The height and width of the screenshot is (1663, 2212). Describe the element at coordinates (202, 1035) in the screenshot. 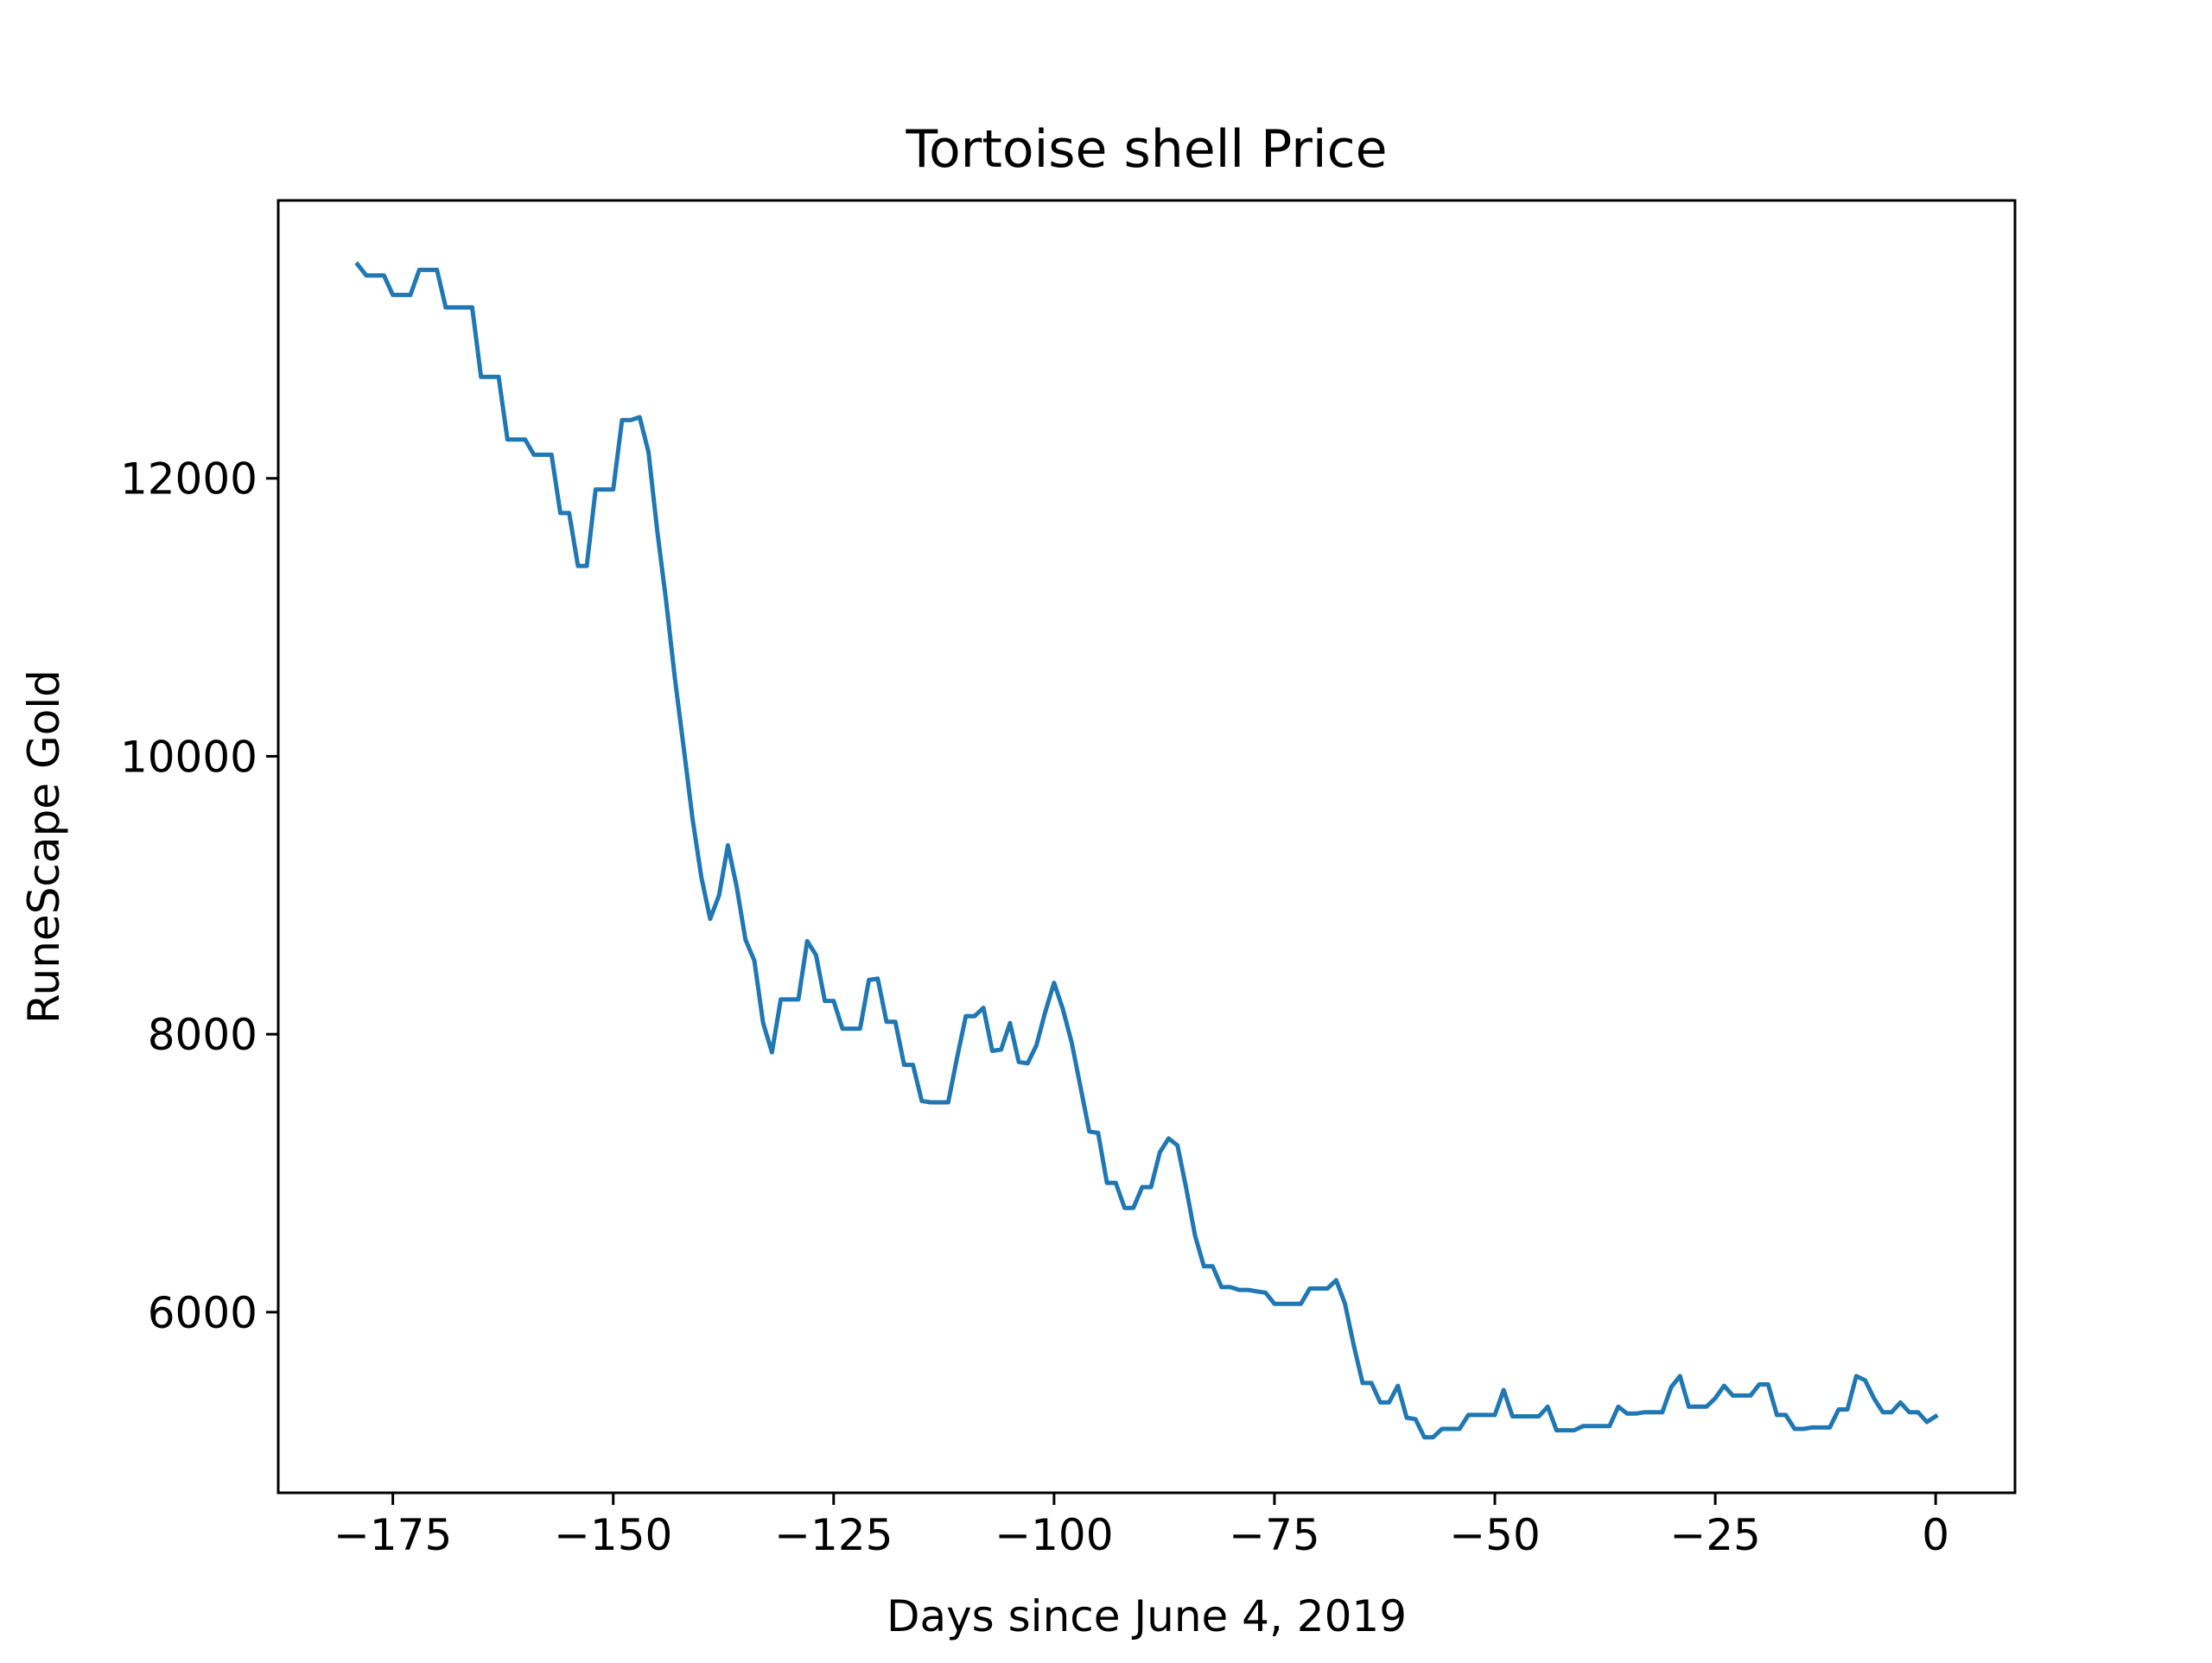

I see `y-tick-label: 8000` at that location.